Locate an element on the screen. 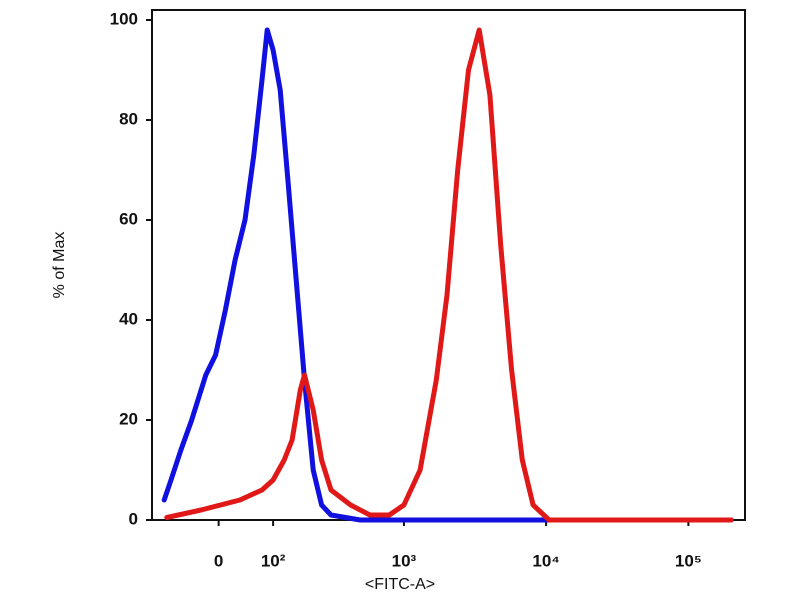  x-axis-label: <FITC-A> is located at coordinates (400, 584).